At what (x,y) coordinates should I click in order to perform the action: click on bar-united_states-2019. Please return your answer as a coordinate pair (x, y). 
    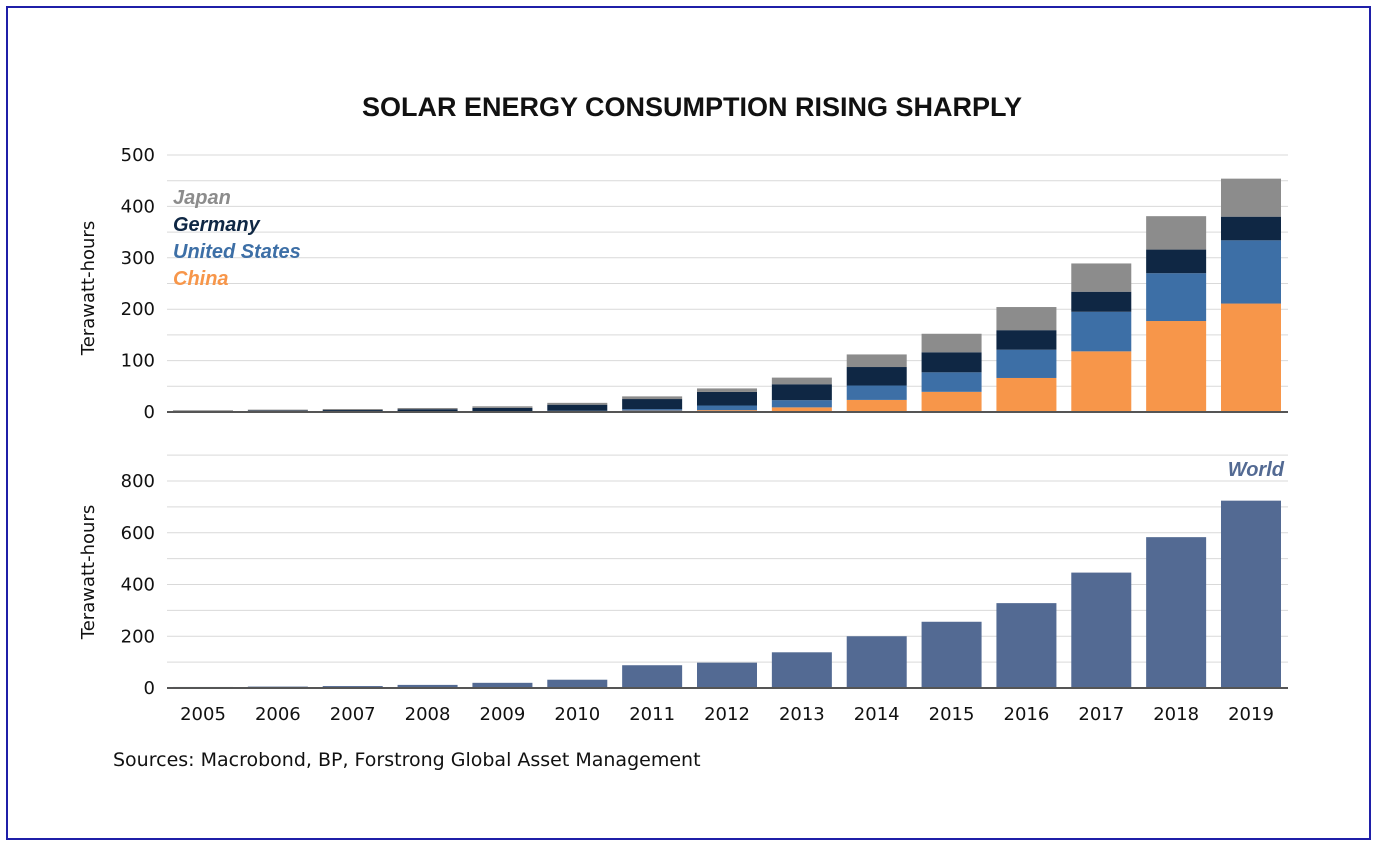
    Looking at the image, I should click on (1251, 272).